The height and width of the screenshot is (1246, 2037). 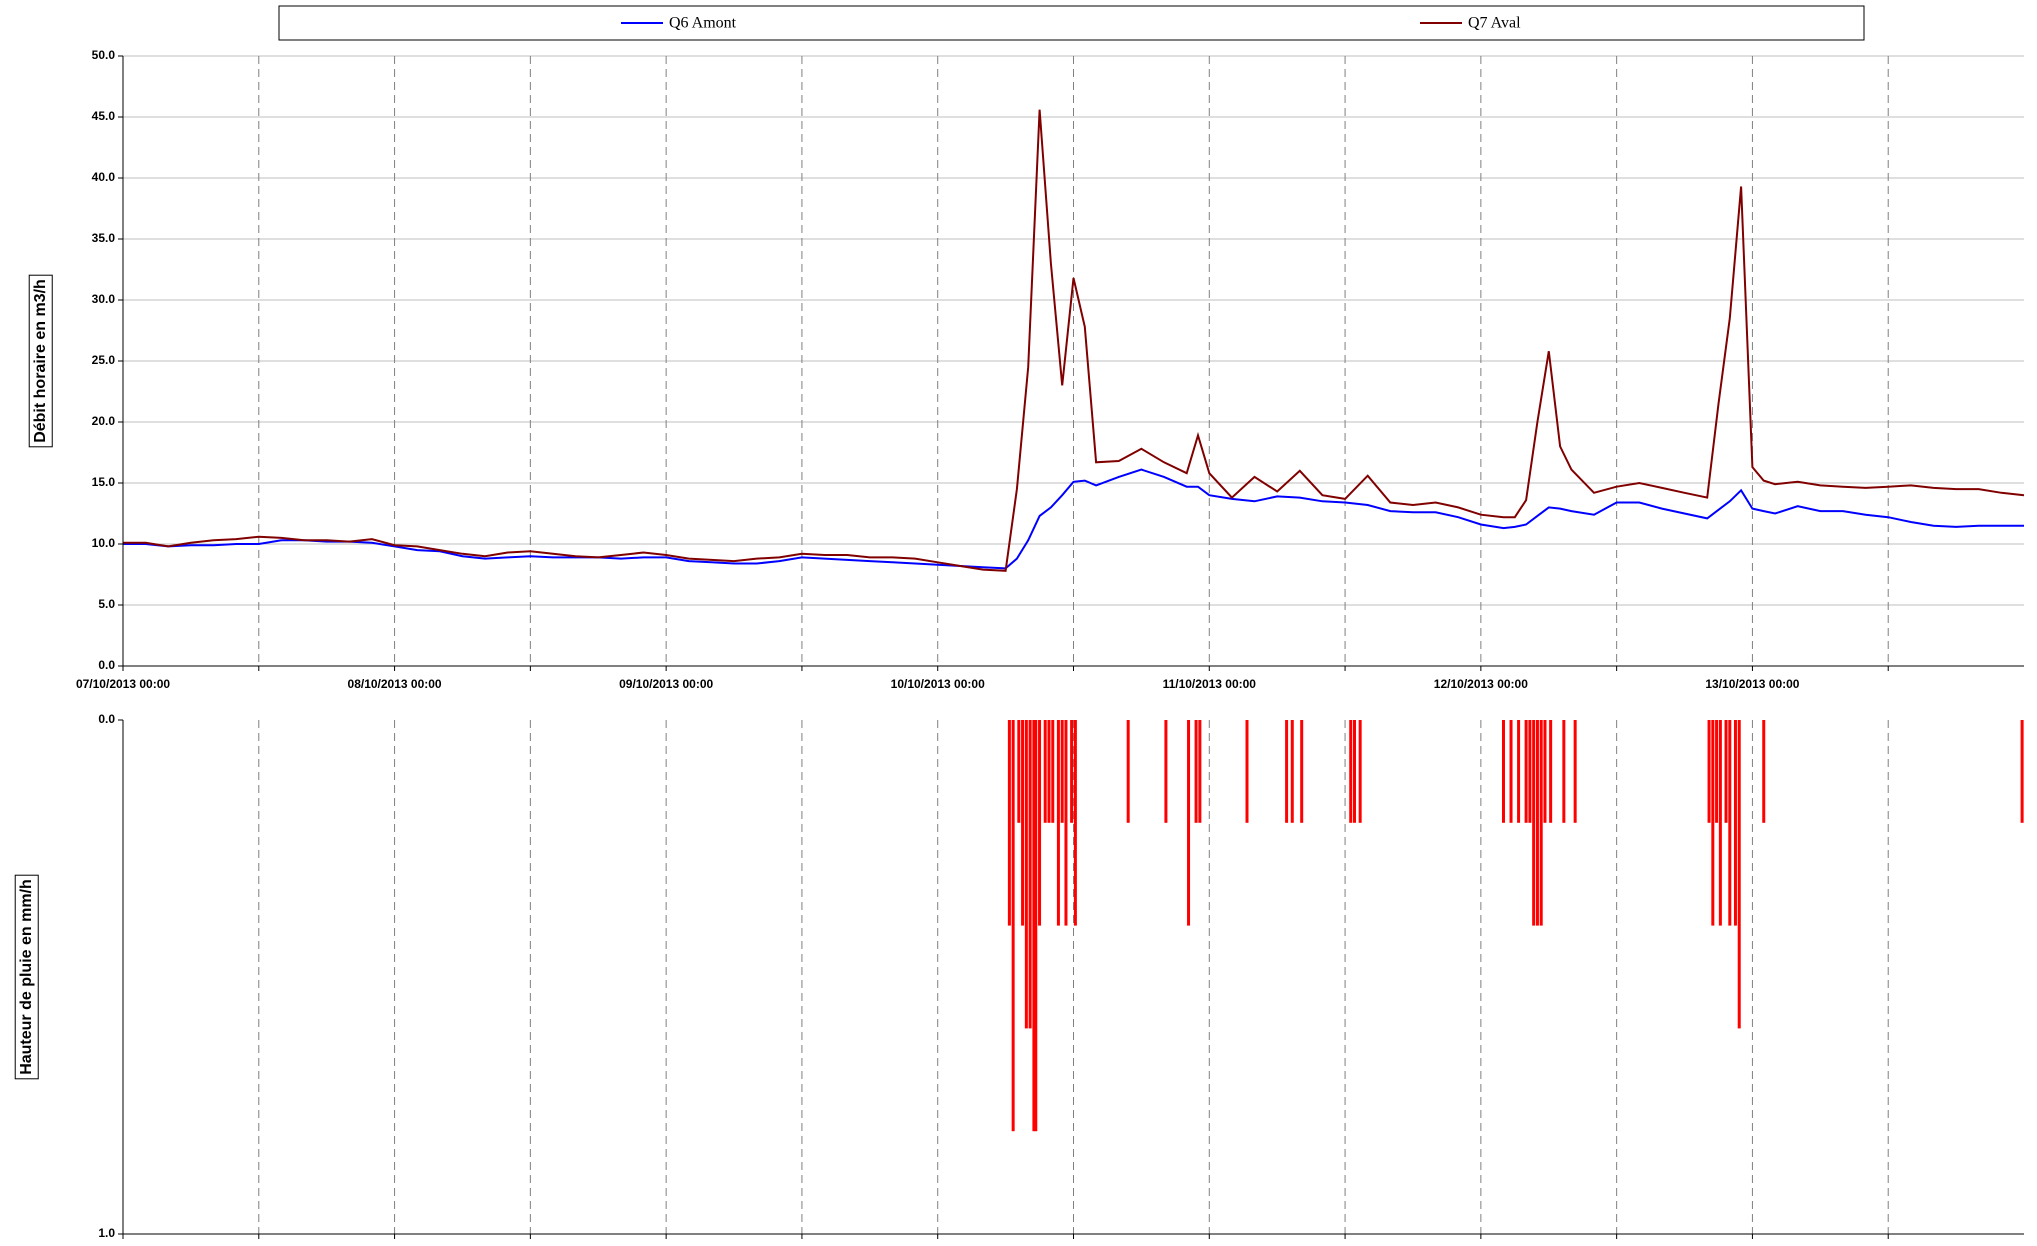 I want to click on y-tick-label: 35.0, so click(x=104, y=238).